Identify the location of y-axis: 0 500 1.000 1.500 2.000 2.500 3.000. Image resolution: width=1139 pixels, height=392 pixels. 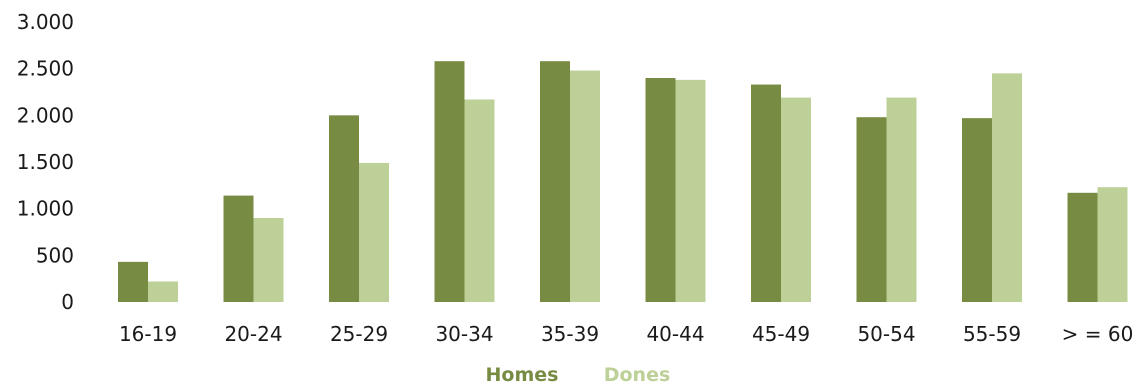
(45, 162).